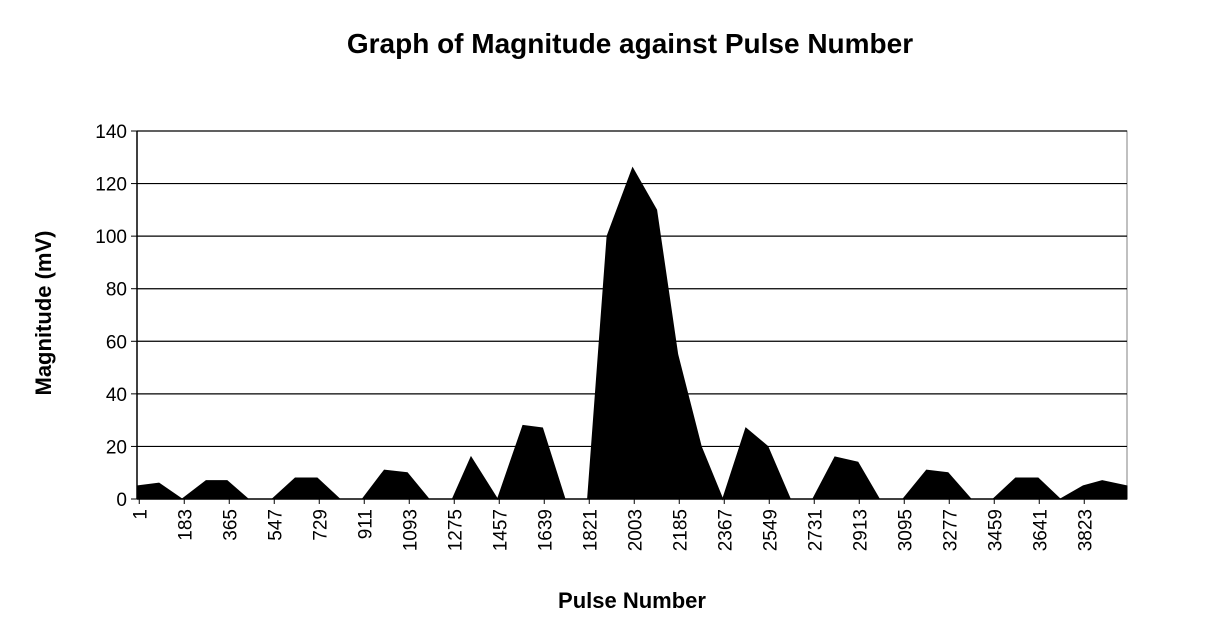 This screenshot has height=622, width=1212. What do you see at coordinates (116, 290) in the screenshot?
I see `y-tick-label-80: 80` at bounding box center [116, 290].